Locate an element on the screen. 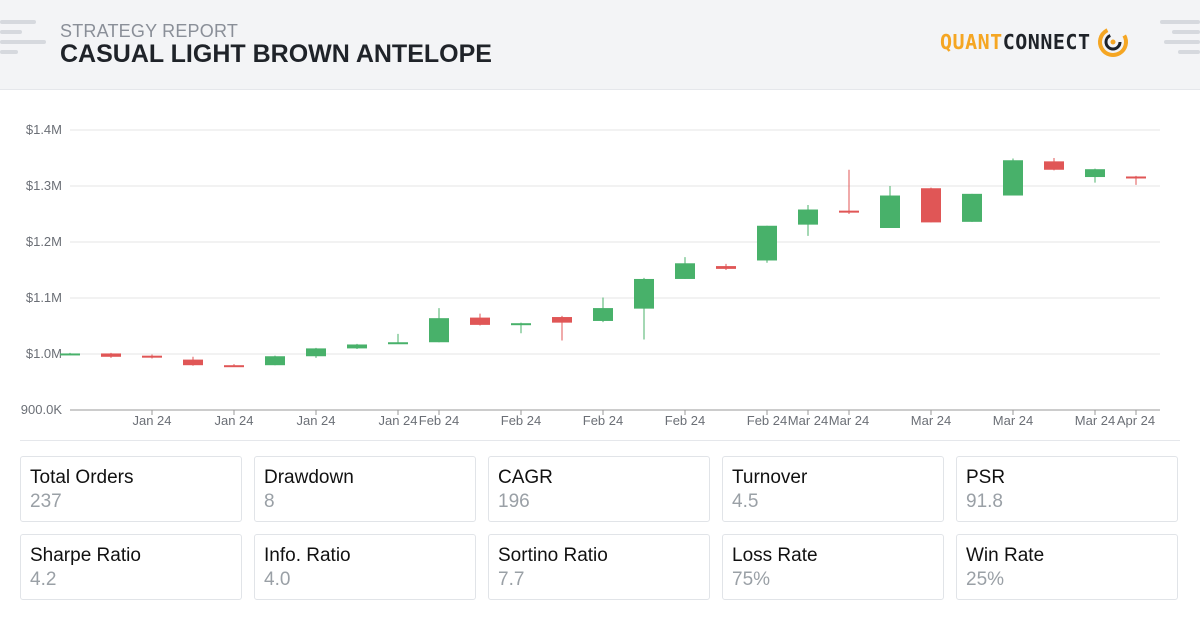 The width and height of the screenshot is (1200, 632). y-tick-label: $1.3M is located at coordinates (44, 185).